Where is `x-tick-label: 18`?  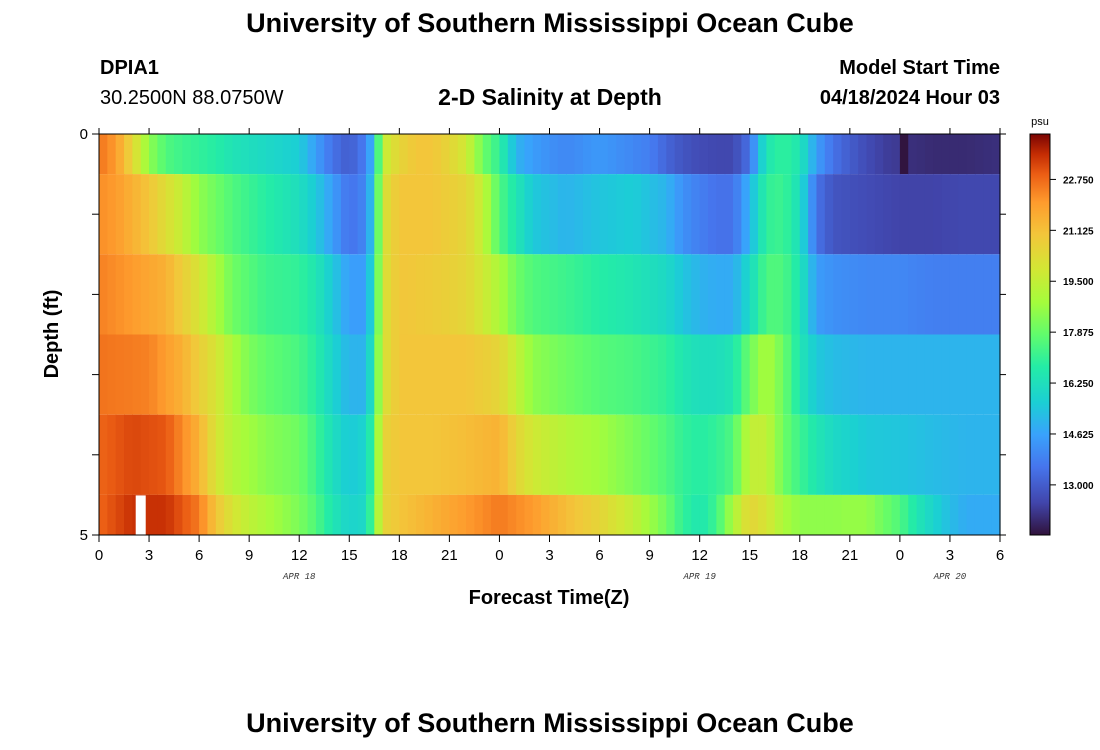 x-tick-label: 18 is located at coordinates (399, 555).